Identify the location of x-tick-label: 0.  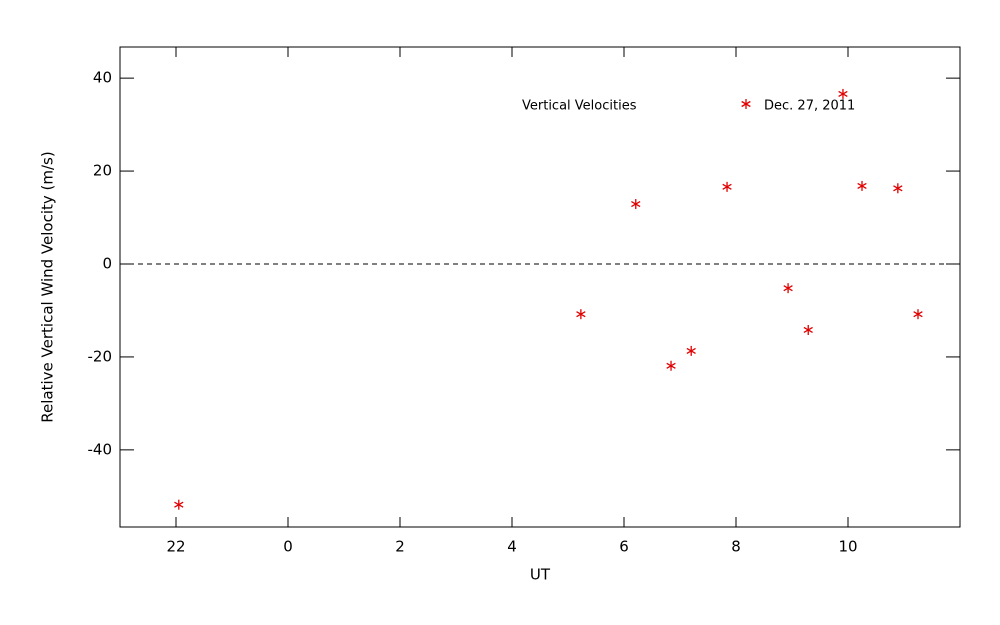
(288, 547).